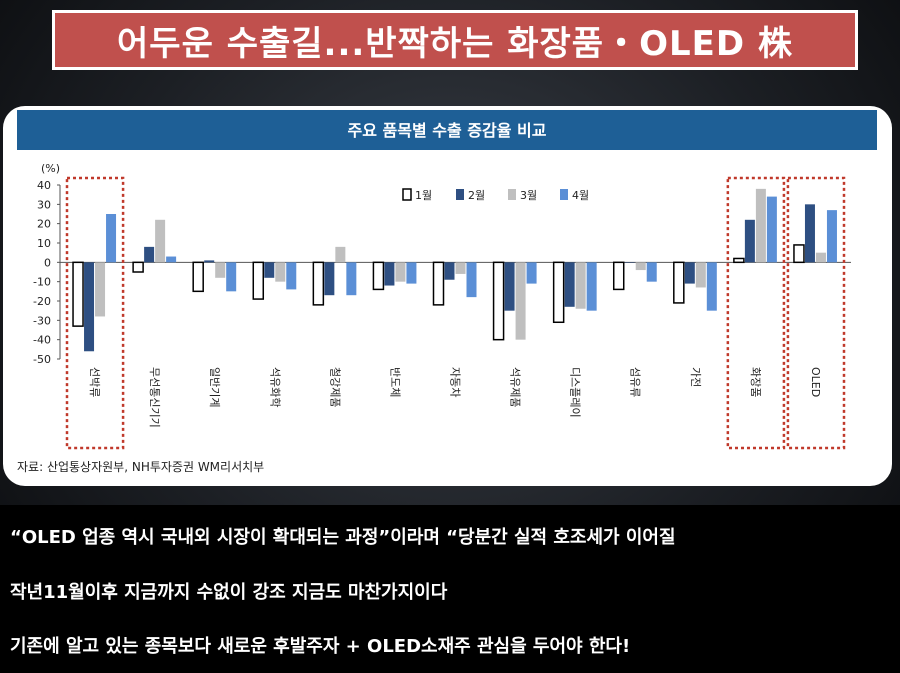 The width and height of the screenshot is (900, 673). I want to click on bar-반도체-3월, so click(400, 272).